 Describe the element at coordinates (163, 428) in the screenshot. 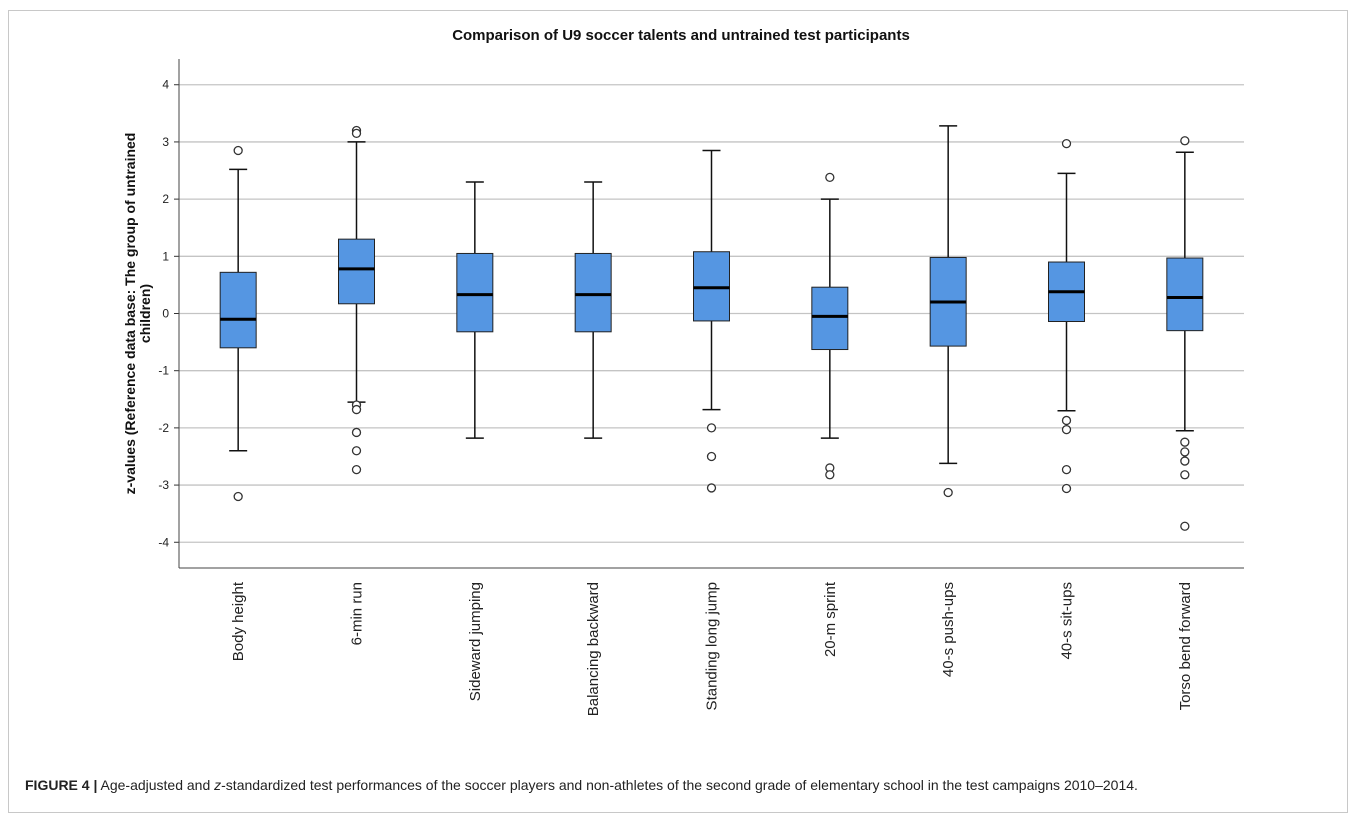

I see `y-tick-label: -2` at that location.